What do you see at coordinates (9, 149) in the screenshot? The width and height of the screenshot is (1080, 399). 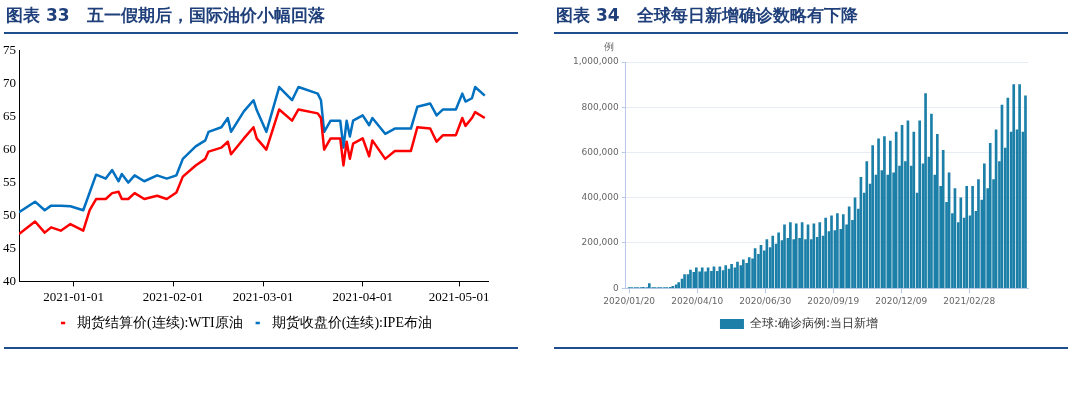 I see `y-tick-label: 60` at bounding box center [9, 149].